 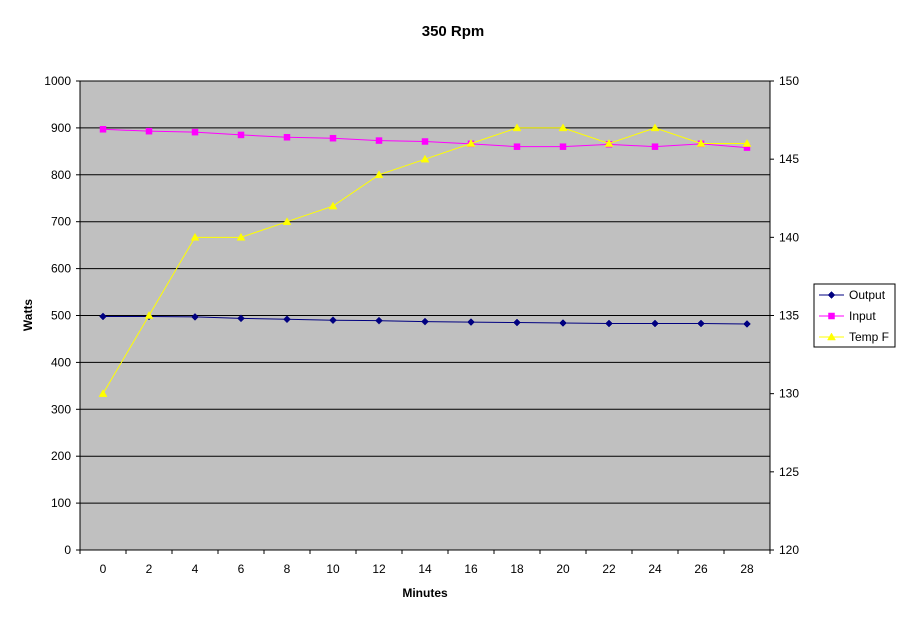 What do you see at coordinates (61, 503) in the screenshot?
I see `y-tick-label: 100` at bounding box center [61, 503].